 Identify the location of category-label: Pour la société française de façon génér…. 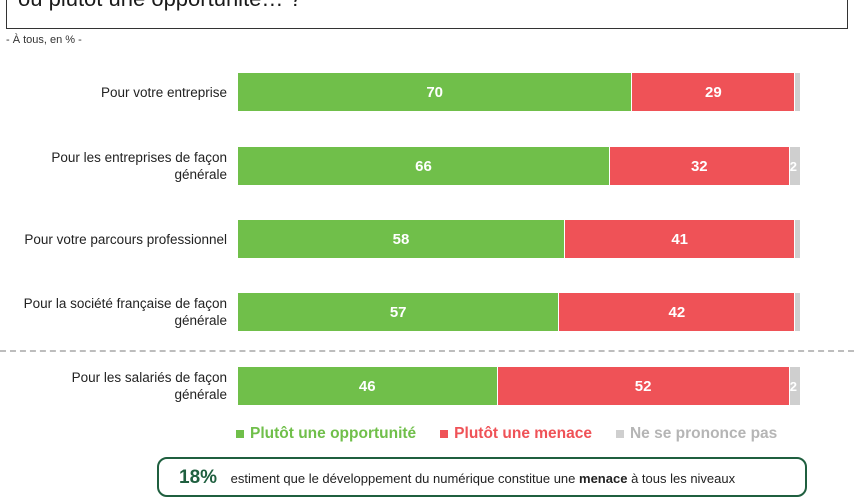
(125, 312).